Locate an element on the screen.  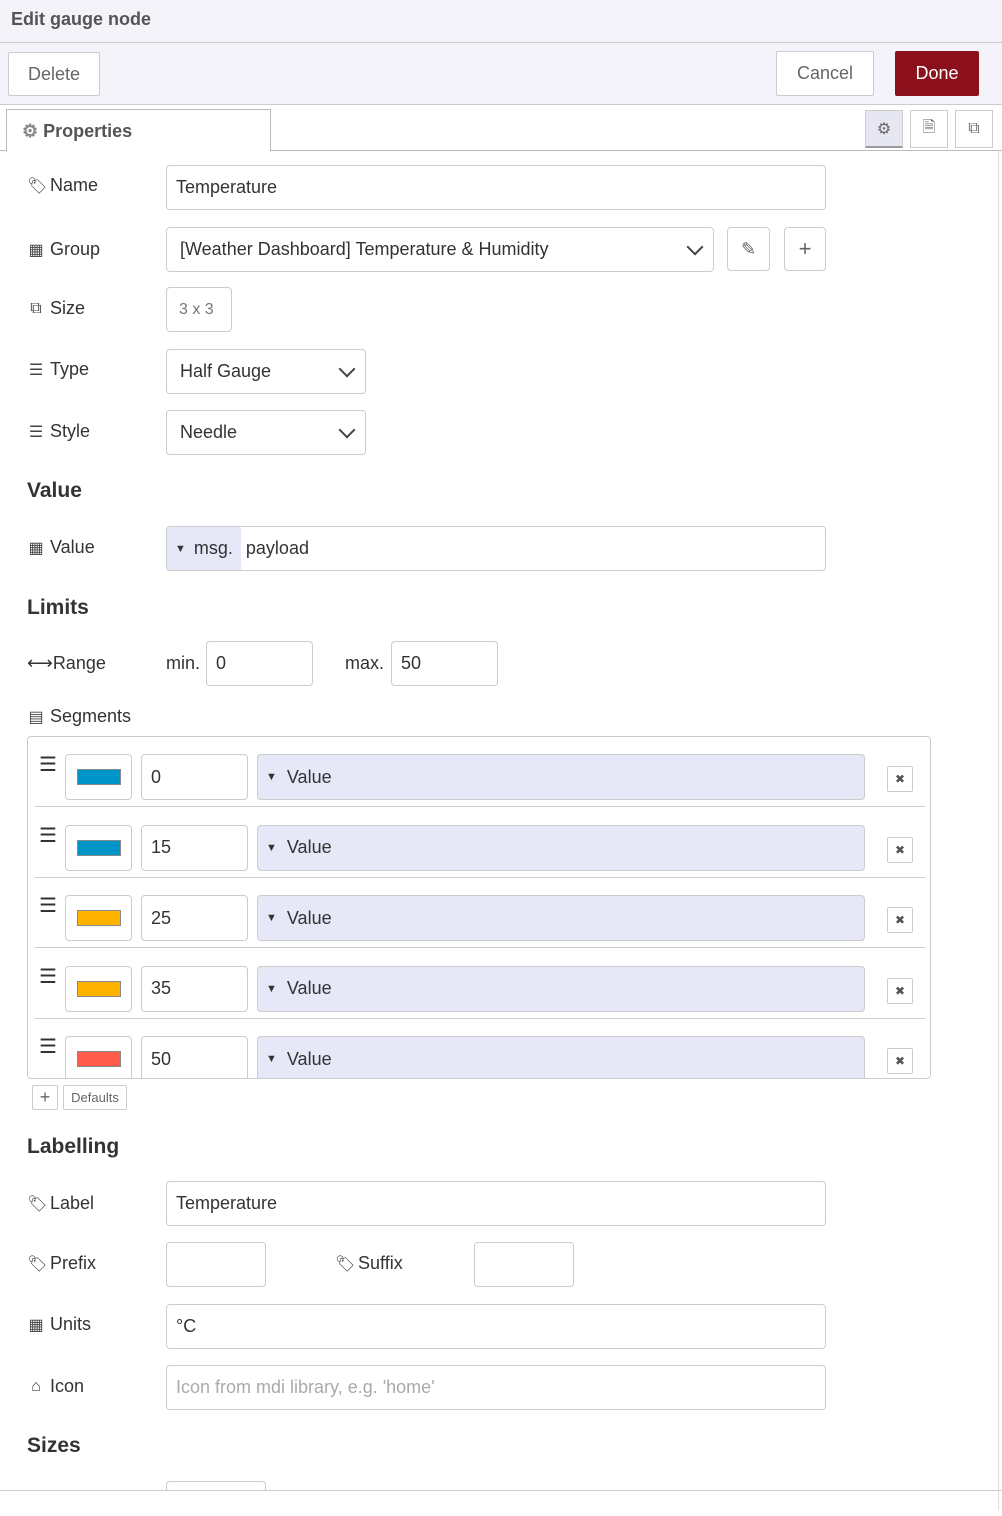
segment-from-input: 35 is located at coordinates (194, 988).